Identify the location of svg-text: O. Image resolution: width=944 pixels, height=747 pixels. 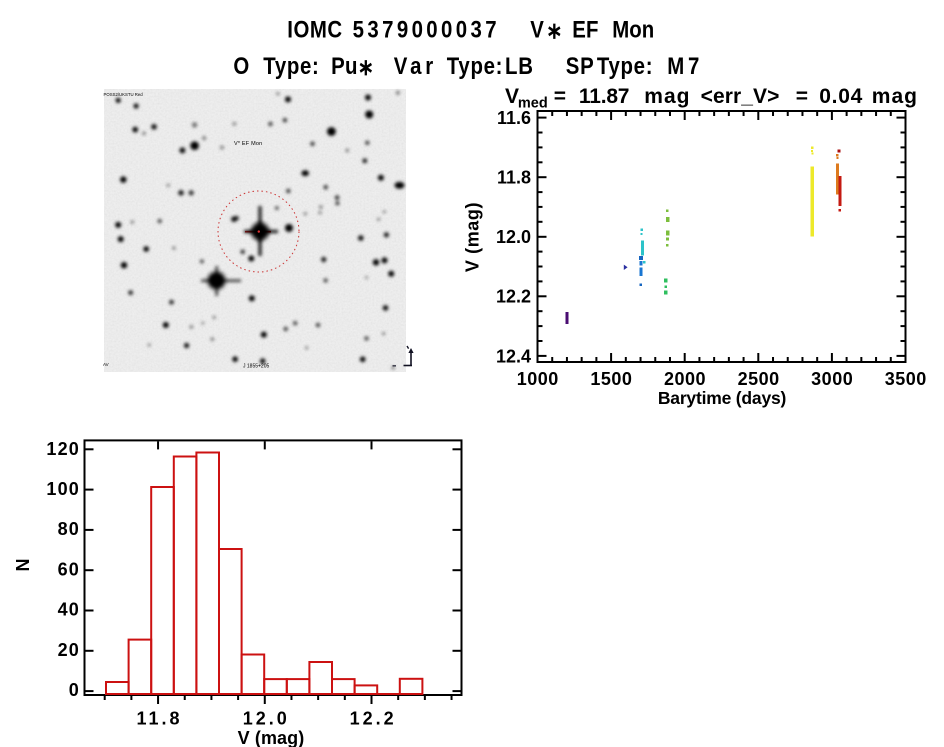
(241, 65).